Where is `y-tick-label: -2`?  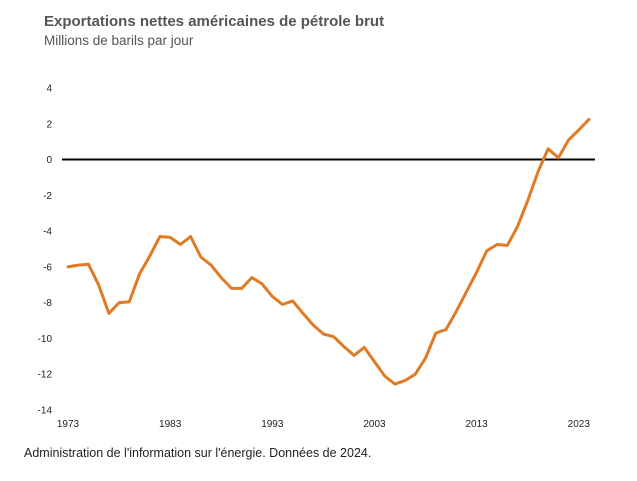 y-tick-label: -2 is located at coordinates (47, 196).